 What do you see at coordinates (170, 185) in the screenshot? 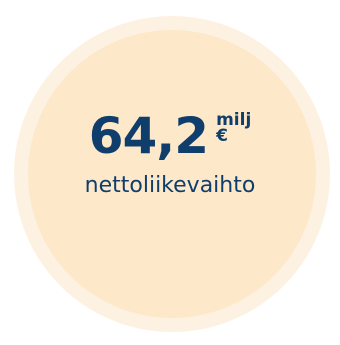
I see `stat-label: nettoliikevaihto` at bounding box center [170, 185].